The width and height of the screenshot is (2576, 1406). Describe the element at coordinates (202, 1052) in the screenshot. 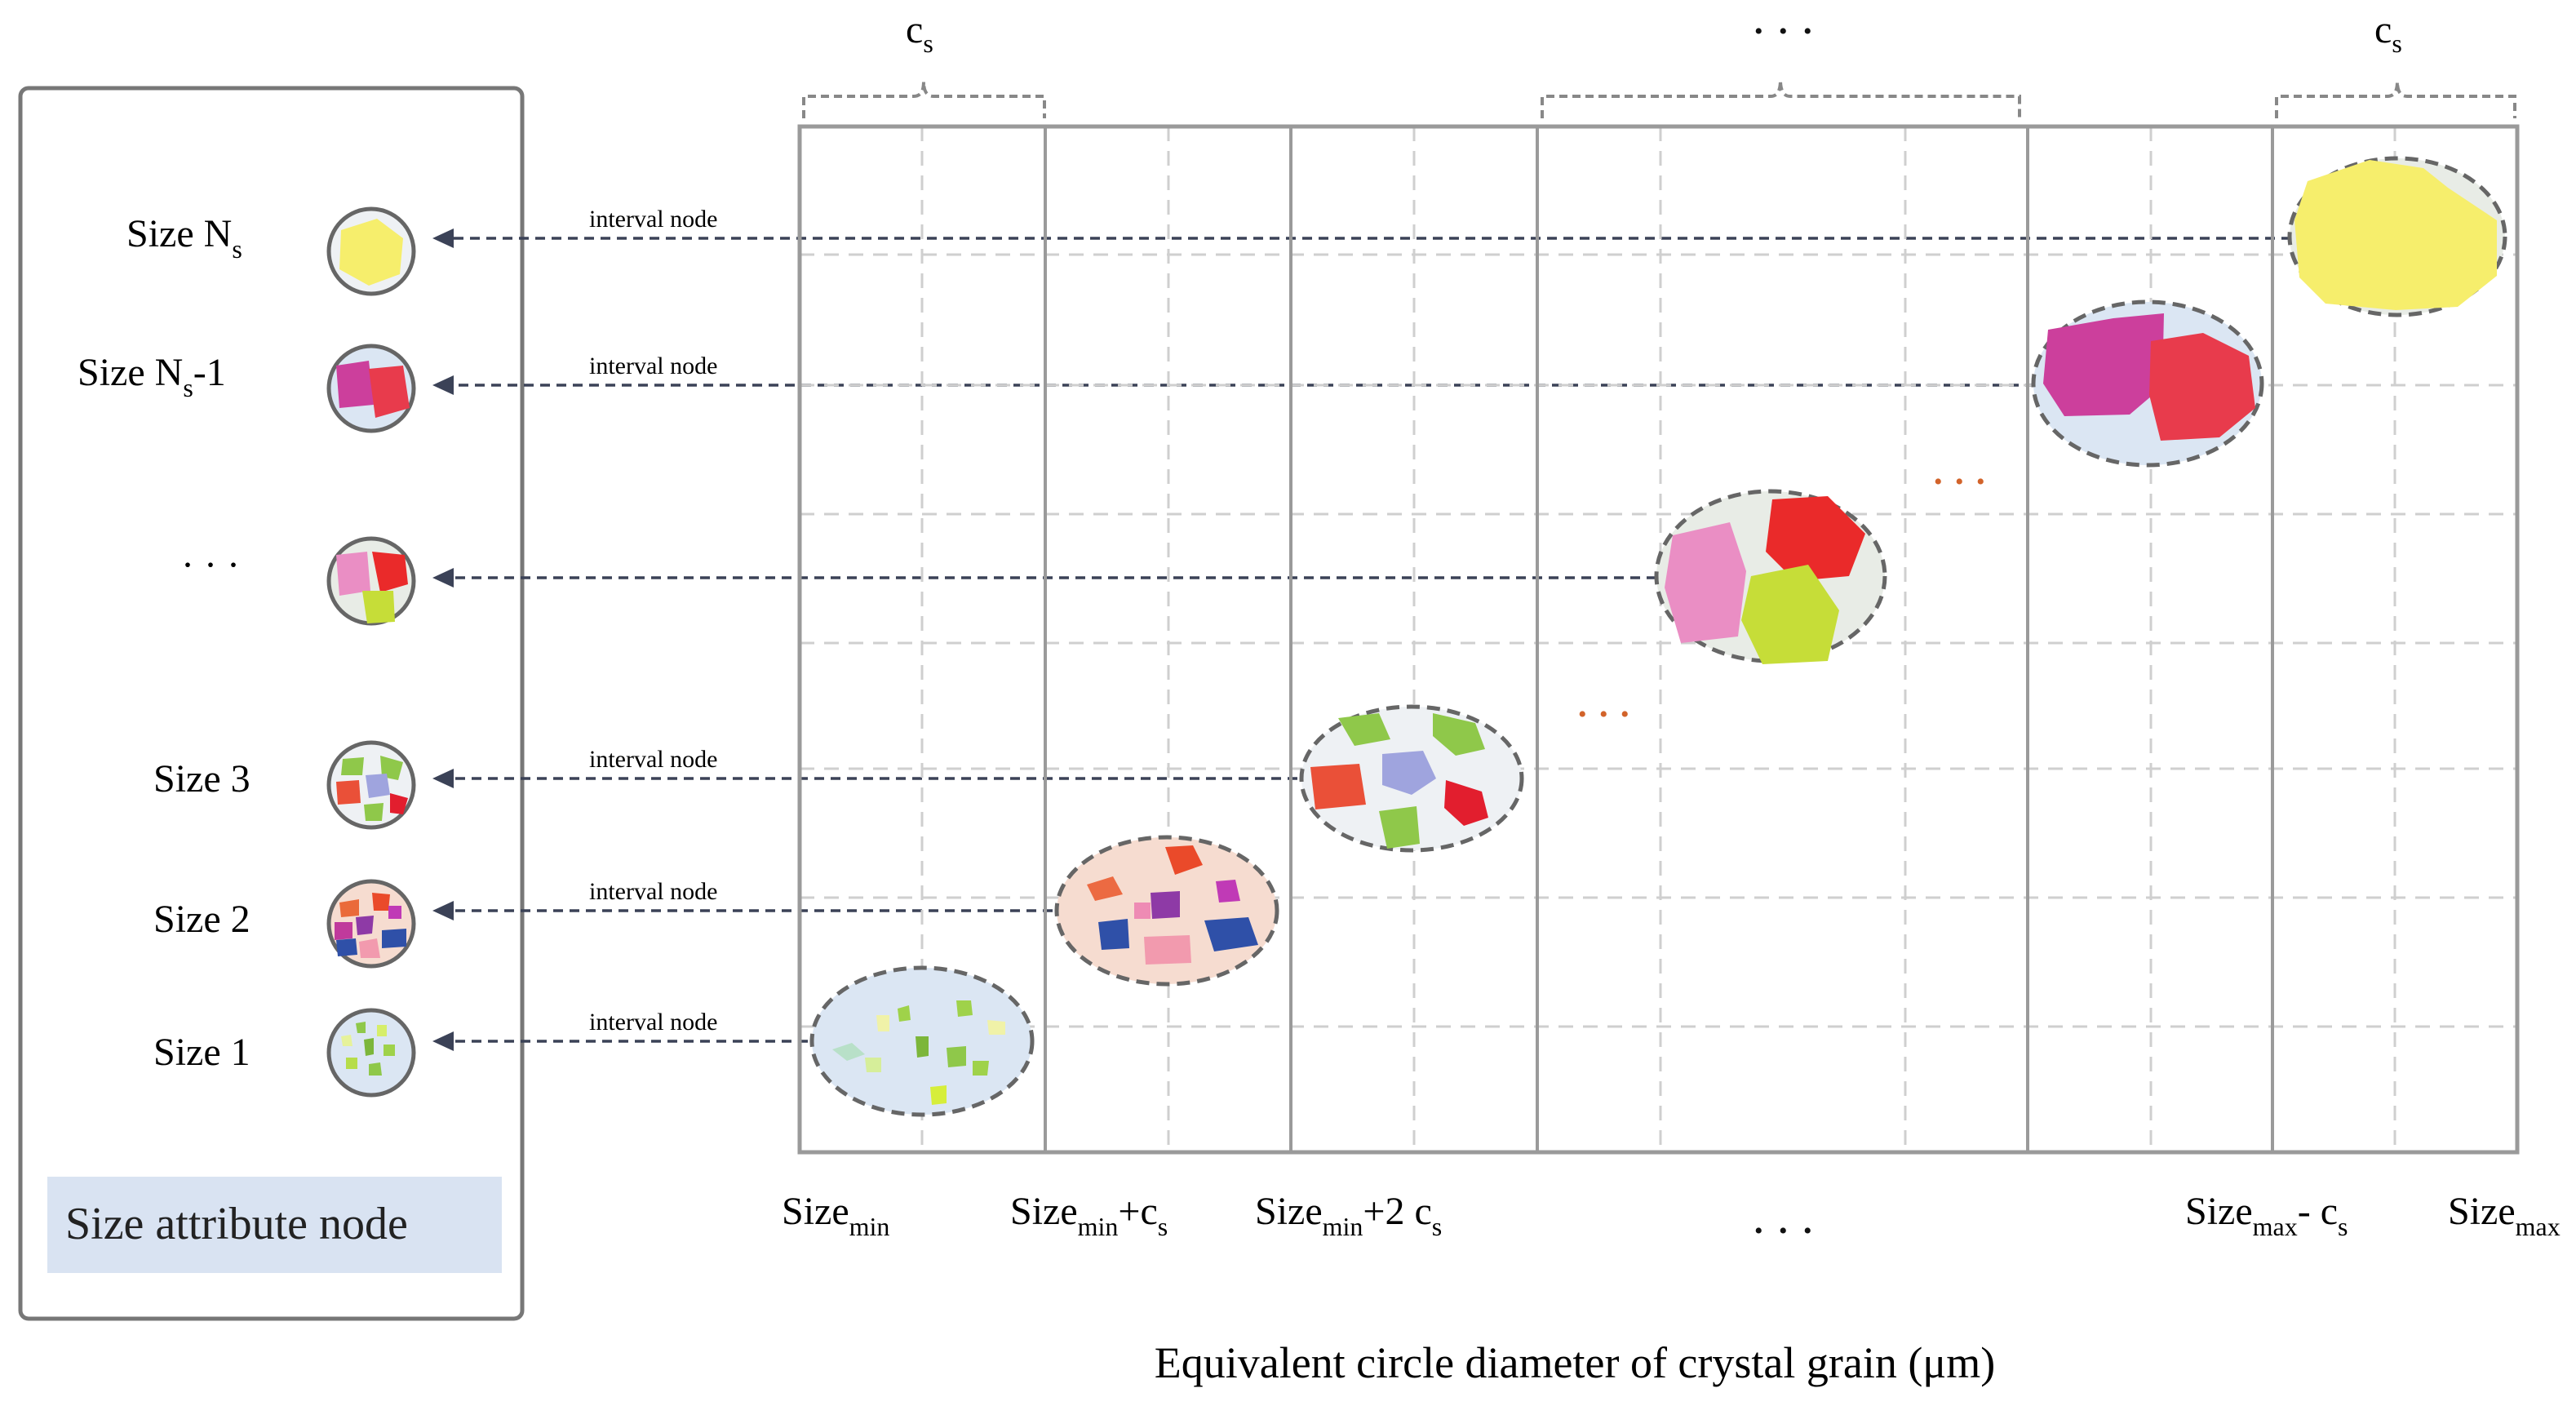

I see `node-label-size-1: Size 1` at that location.